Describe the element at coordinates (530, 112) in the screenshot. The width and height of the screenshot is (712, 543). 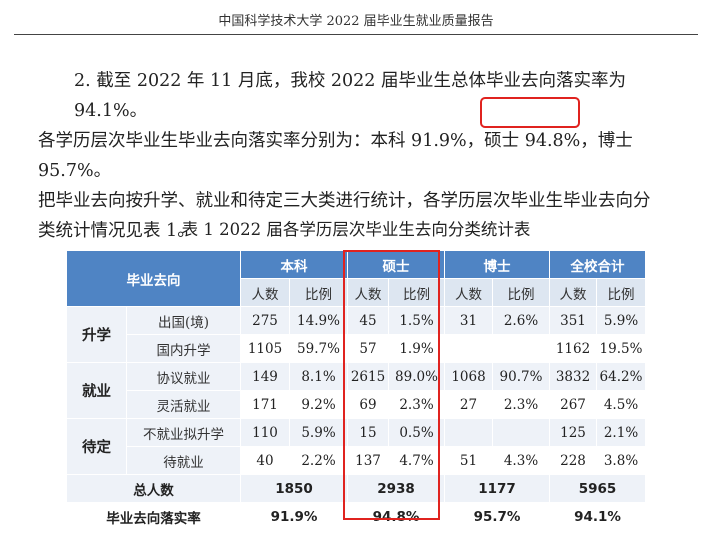
I see `master-rate-highlight-box` at that location.